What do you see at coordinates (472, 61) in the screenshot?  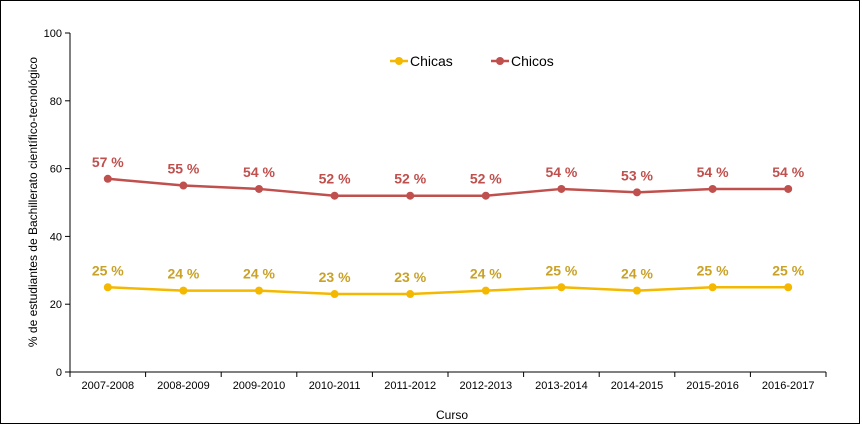 I see `legend: Chicas Chicos` at bounding box center [472, 61].